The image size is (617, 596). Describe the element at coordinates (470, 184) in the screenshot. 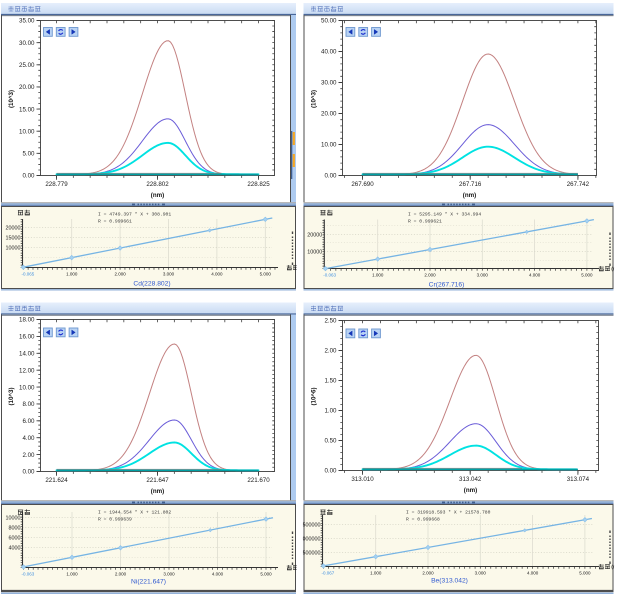

I see `svg-text: 267.716` at that location.